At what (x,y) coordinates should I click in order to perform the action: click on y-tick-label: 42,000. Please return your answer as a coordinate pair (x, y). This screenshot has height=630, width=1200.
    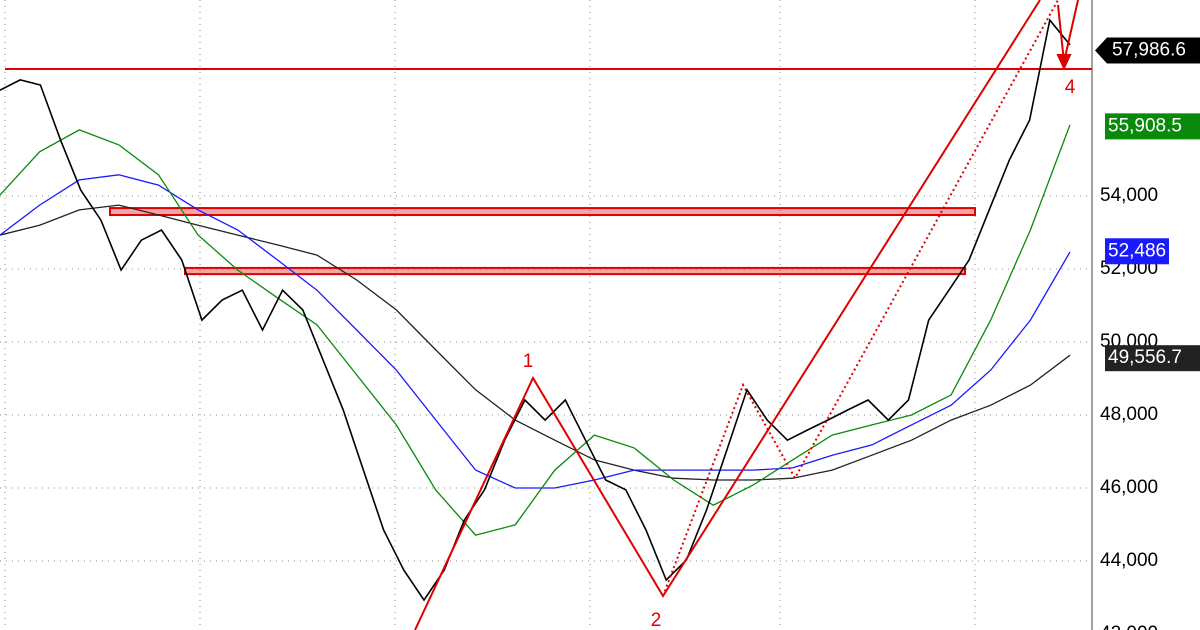
    Looking at the image, I should click on (1129, 626).